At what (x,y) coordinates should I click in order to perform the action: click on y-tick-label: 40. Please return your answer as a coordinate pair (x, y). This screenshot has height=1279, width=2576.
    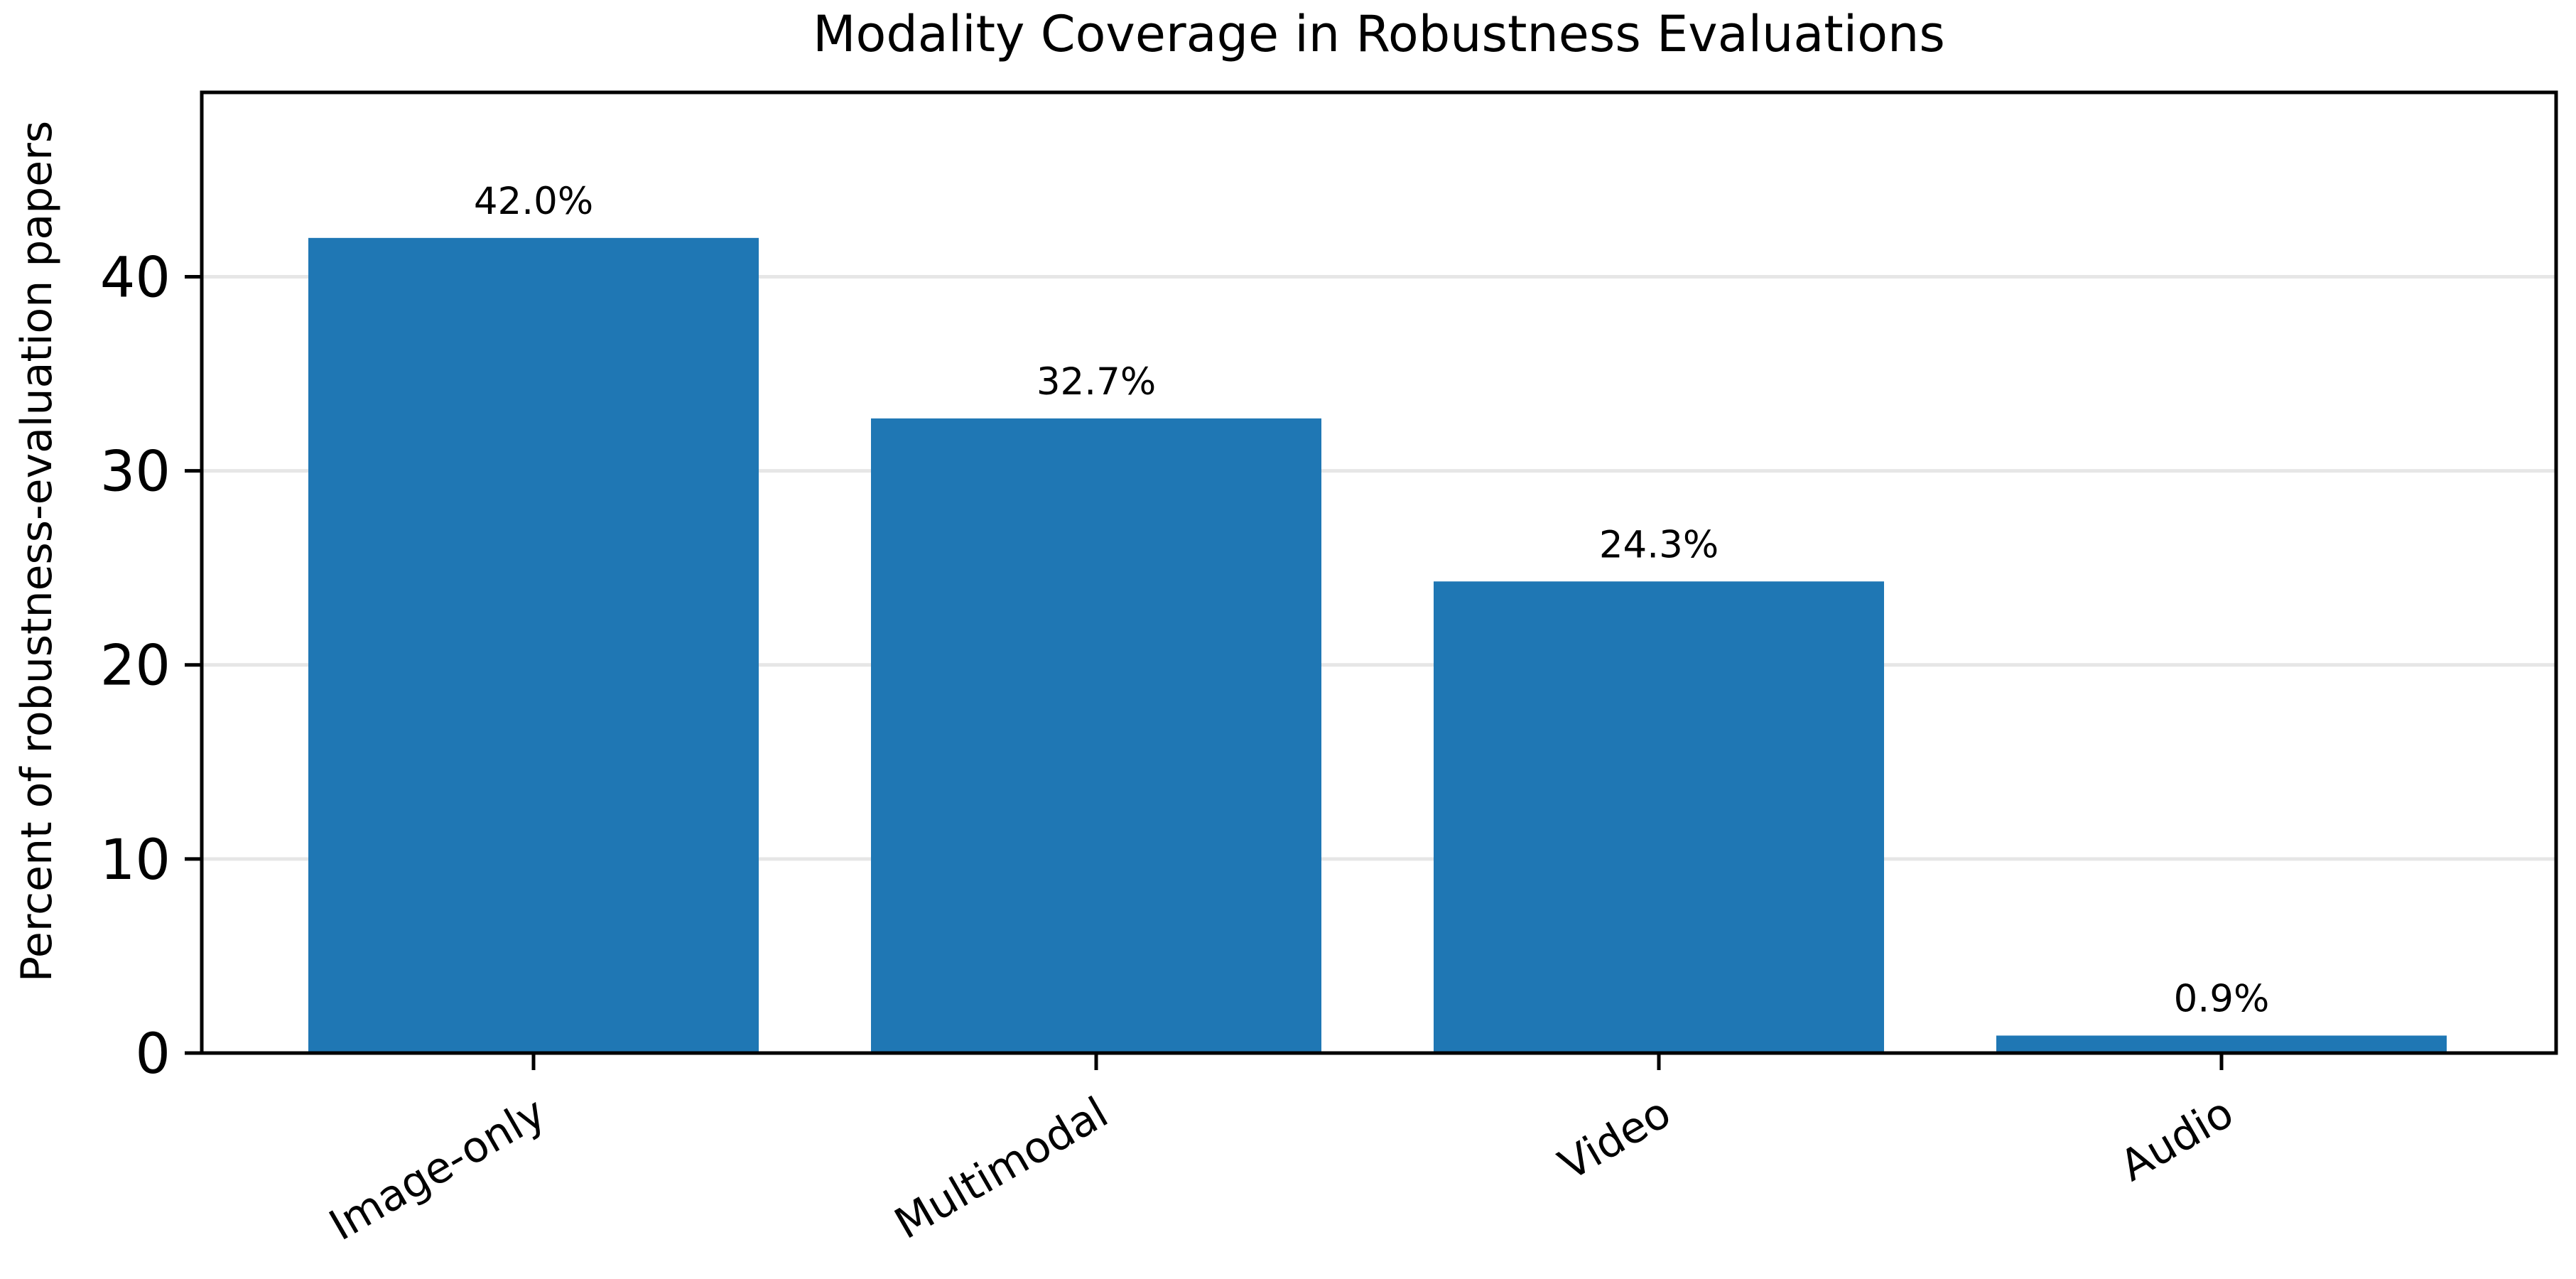
    Looking at the image, I should click on (135, 278).